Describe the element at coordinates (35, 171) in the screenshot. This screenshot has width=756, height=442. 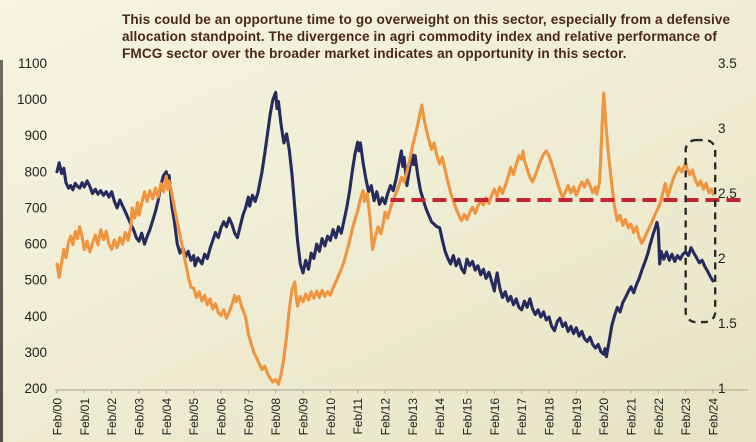
I see `y-left-tick-label: 800` at that location.